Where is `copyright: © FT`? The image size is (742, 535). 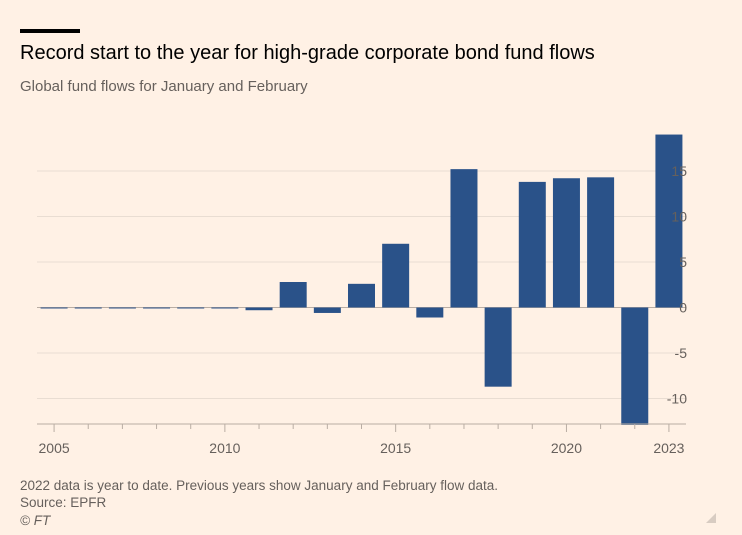
copyright: © FT is located at coordinates (35, 520).